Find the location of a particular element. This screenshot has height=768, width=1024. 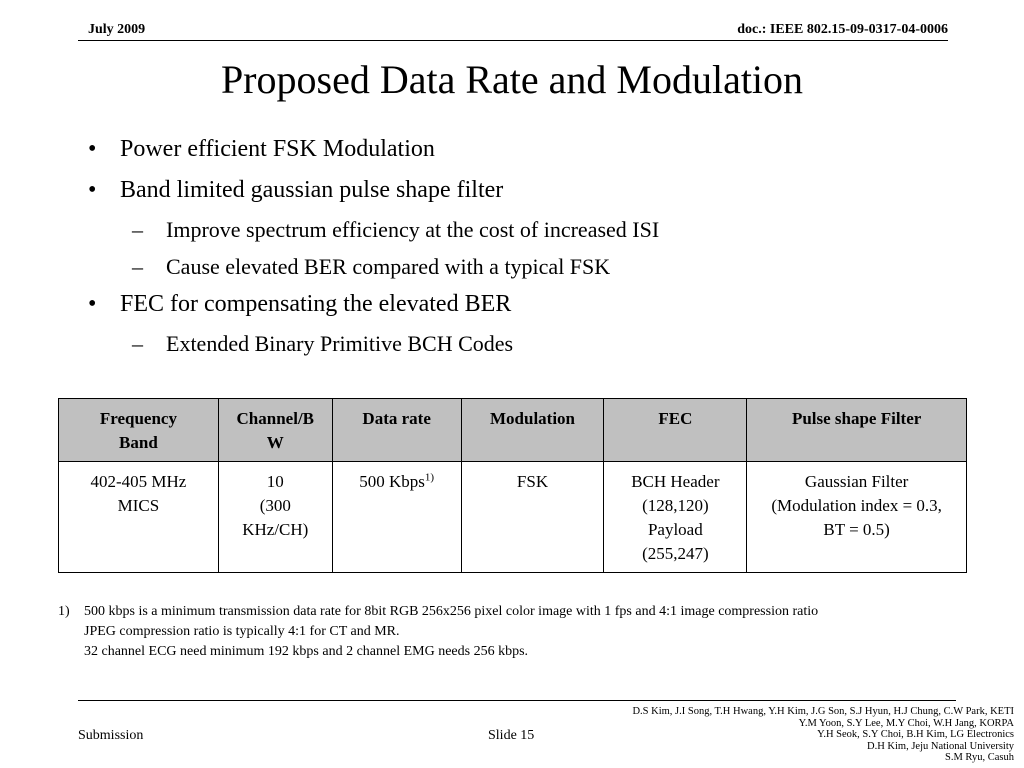

header-frequency-band: Frequency Band is located at coordinates (138, 430).